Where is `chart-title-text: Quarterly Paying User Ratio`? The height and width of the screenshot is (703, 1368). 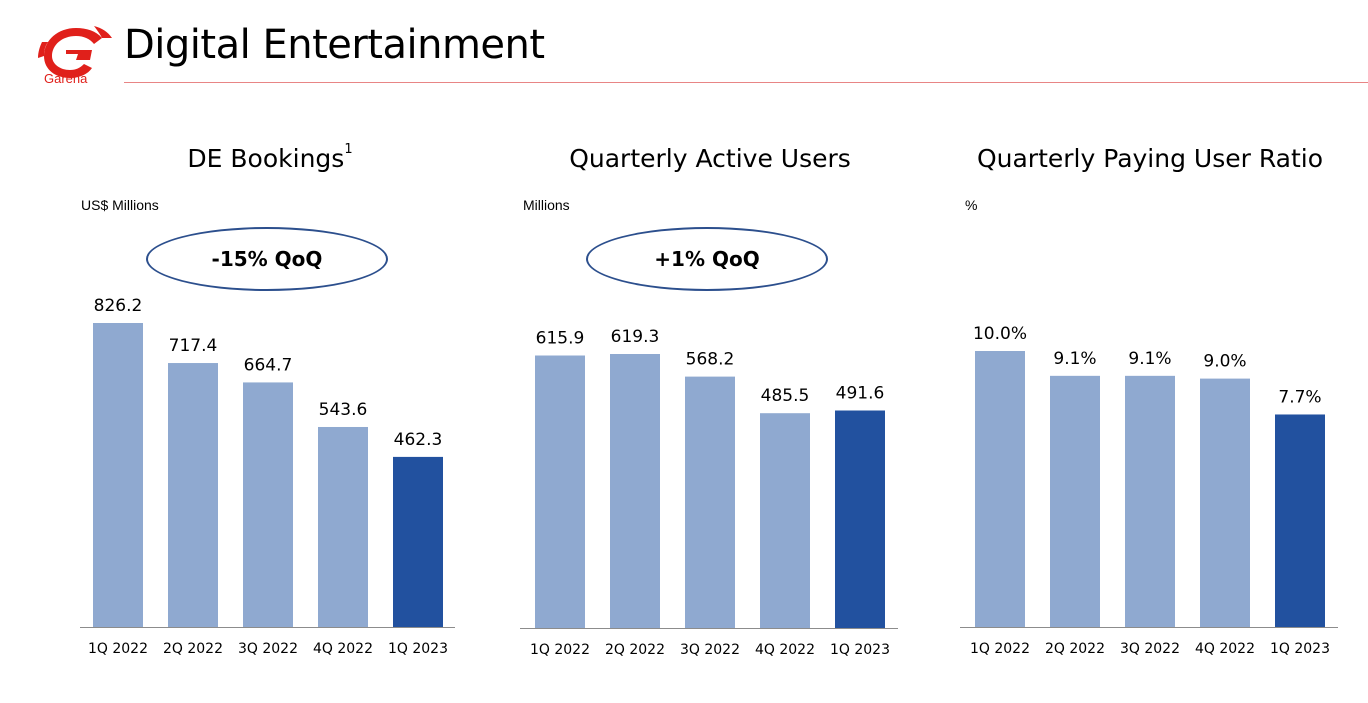 chart-title-text: Quarterly Paying User Ratio is located at coordinates (1150, 158).